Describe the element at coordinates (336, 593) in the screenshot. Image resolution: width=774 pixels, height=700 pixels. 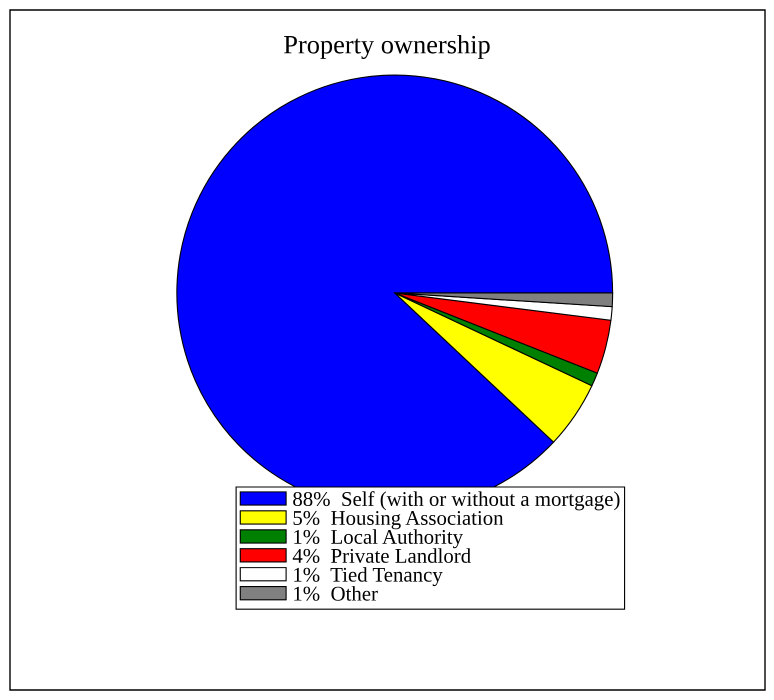
I see `legend-label: 1% Other` at that location.